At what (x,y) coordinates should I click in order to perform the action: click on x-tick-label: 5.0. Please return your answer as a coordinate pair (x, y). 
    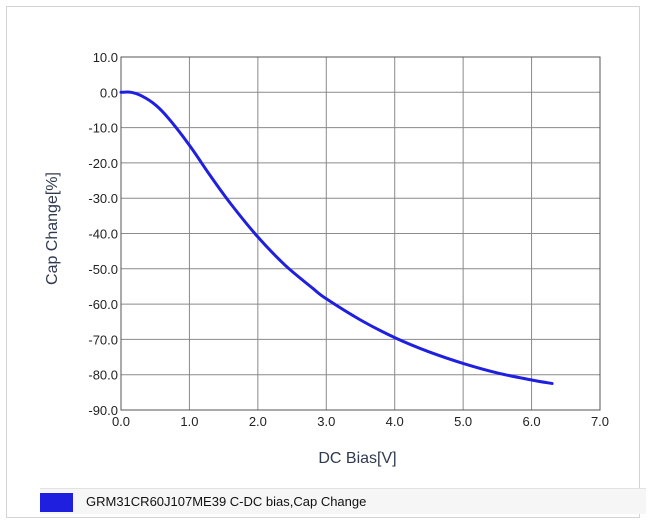
    Looking at the image, I should click on (463, 421).